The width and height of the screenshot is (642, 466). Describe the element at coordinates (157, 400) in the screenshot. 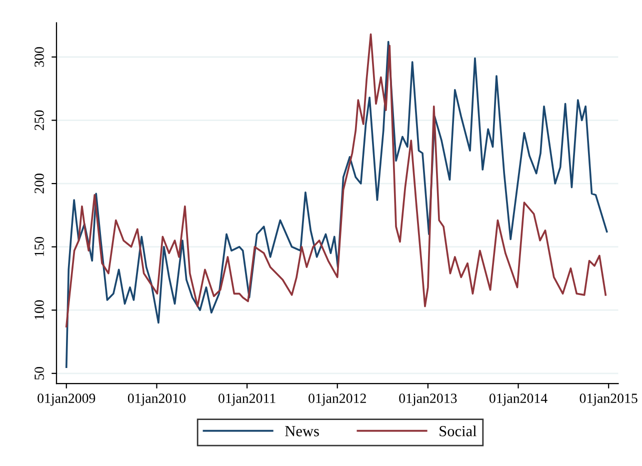

I see `x-tick-label: 01jan2010` at that location.